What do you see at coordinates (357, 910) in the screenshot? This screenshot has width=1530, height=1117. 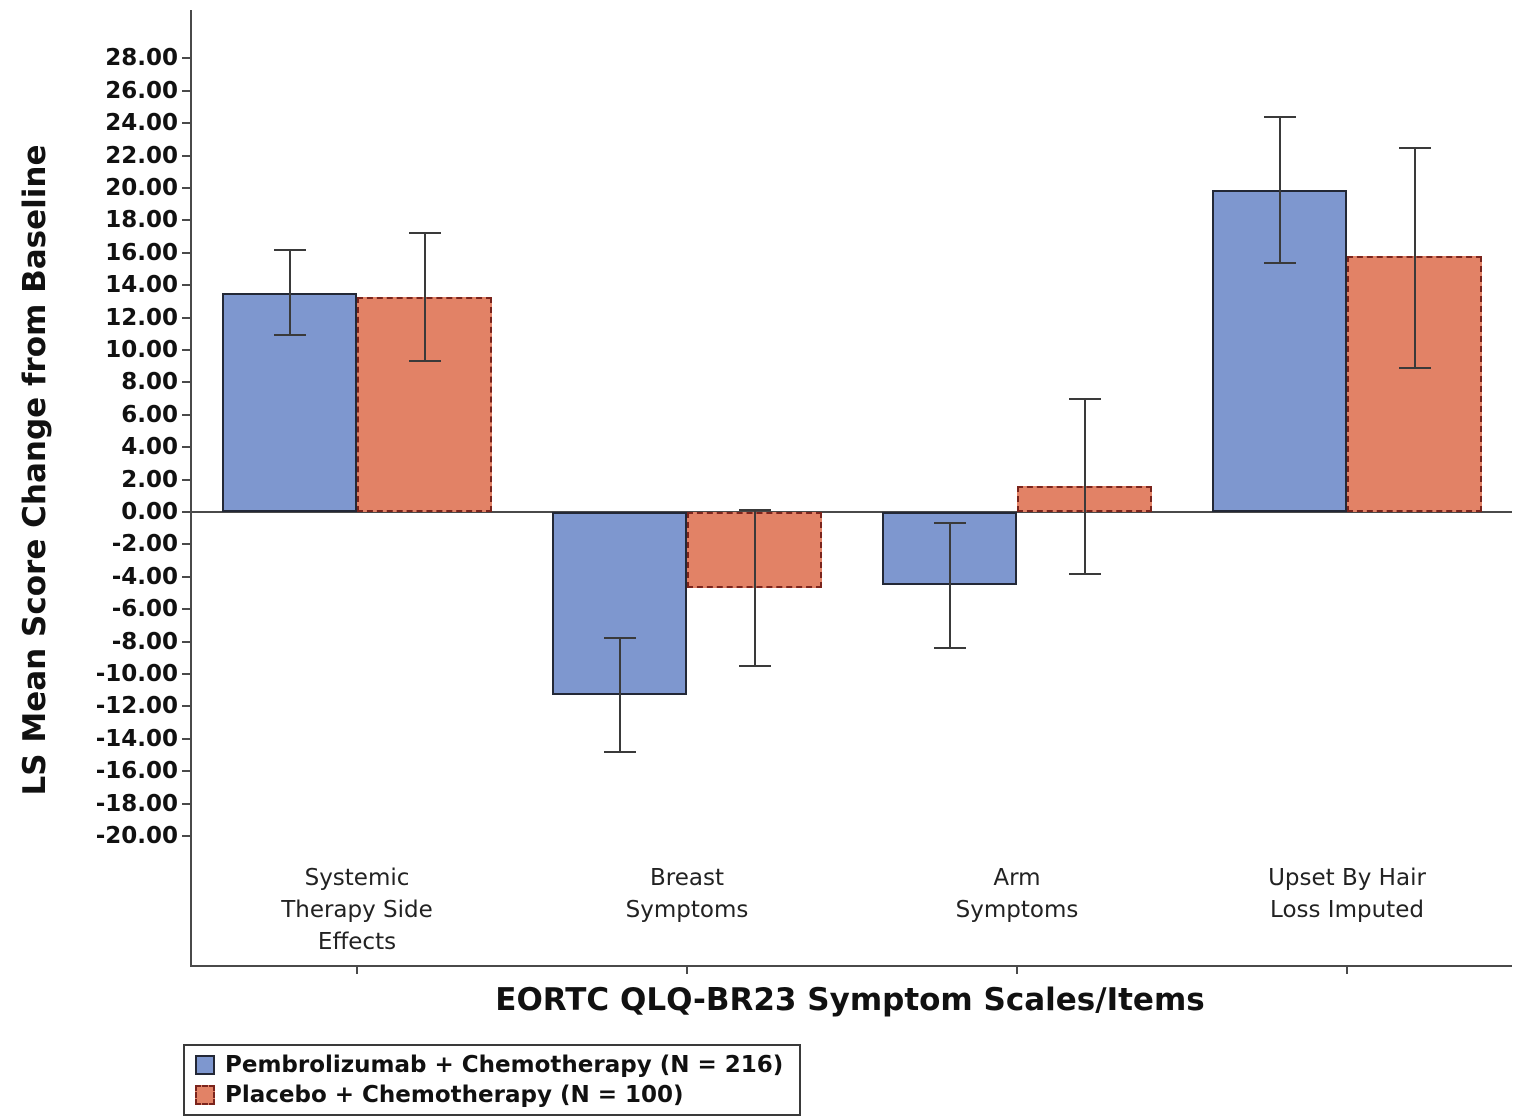 I see `category-label: Systemic Therapy Side Effects` at bounding box center [357, 910].